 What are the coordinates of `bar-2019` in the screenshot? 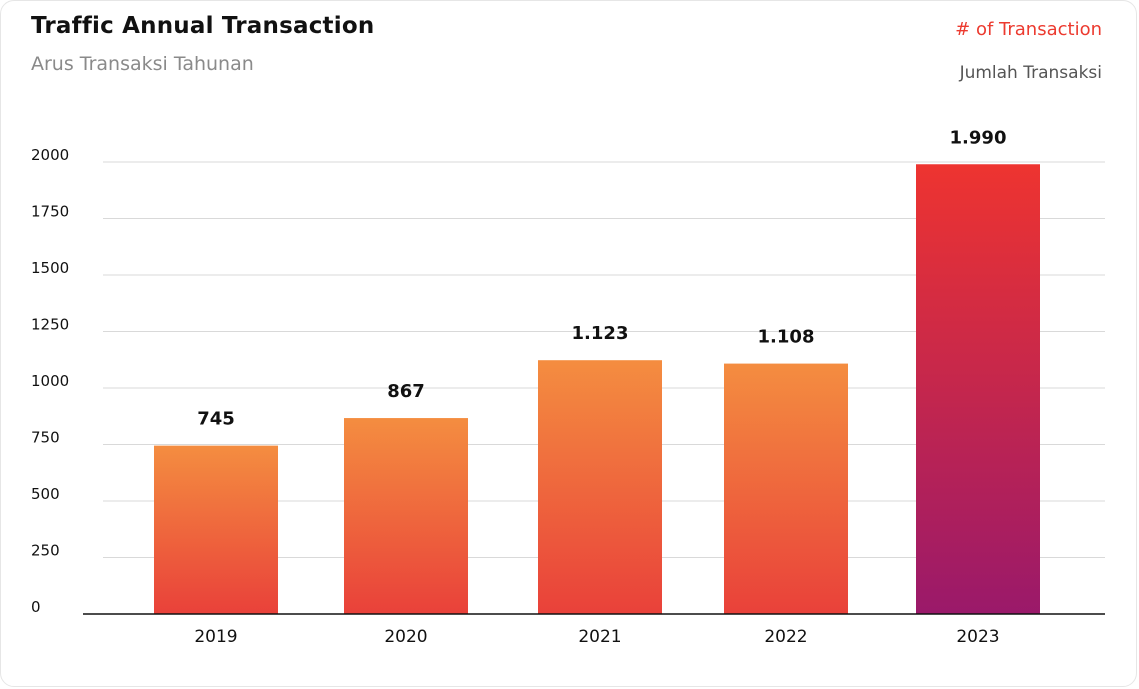 It's located at (216, 529).